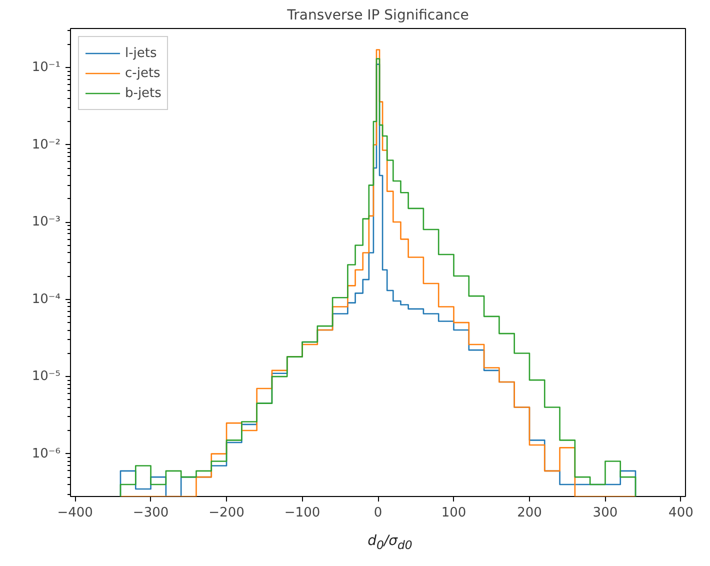 The height and width of the screenshot is (566, 710). What do you see at coordinates (529, 513) in the screenshot?
I see `x-tick-label: 200` at bounding box center [529, 513].